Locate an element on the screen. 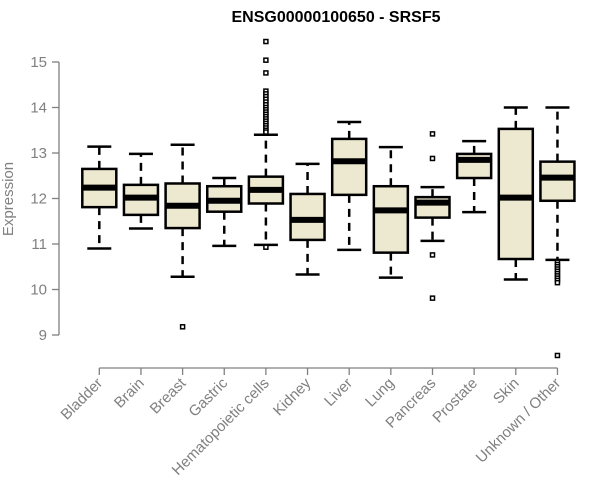 This screenshot has height=500, width=600. box-group-gastric is located at coordinates (224, 212).